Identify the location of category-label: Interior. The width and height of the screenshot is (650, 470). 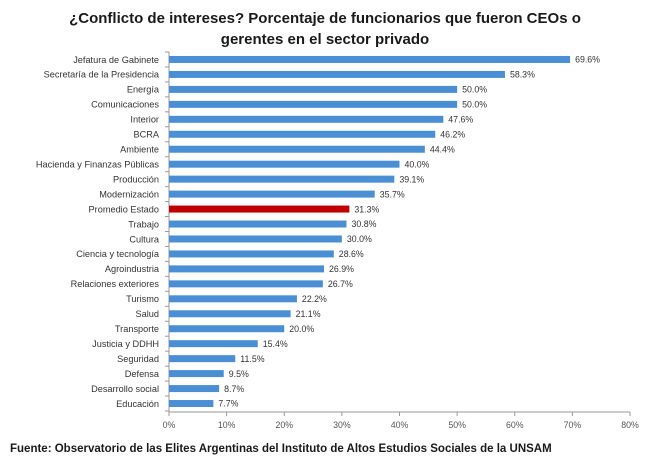
(144, 120).